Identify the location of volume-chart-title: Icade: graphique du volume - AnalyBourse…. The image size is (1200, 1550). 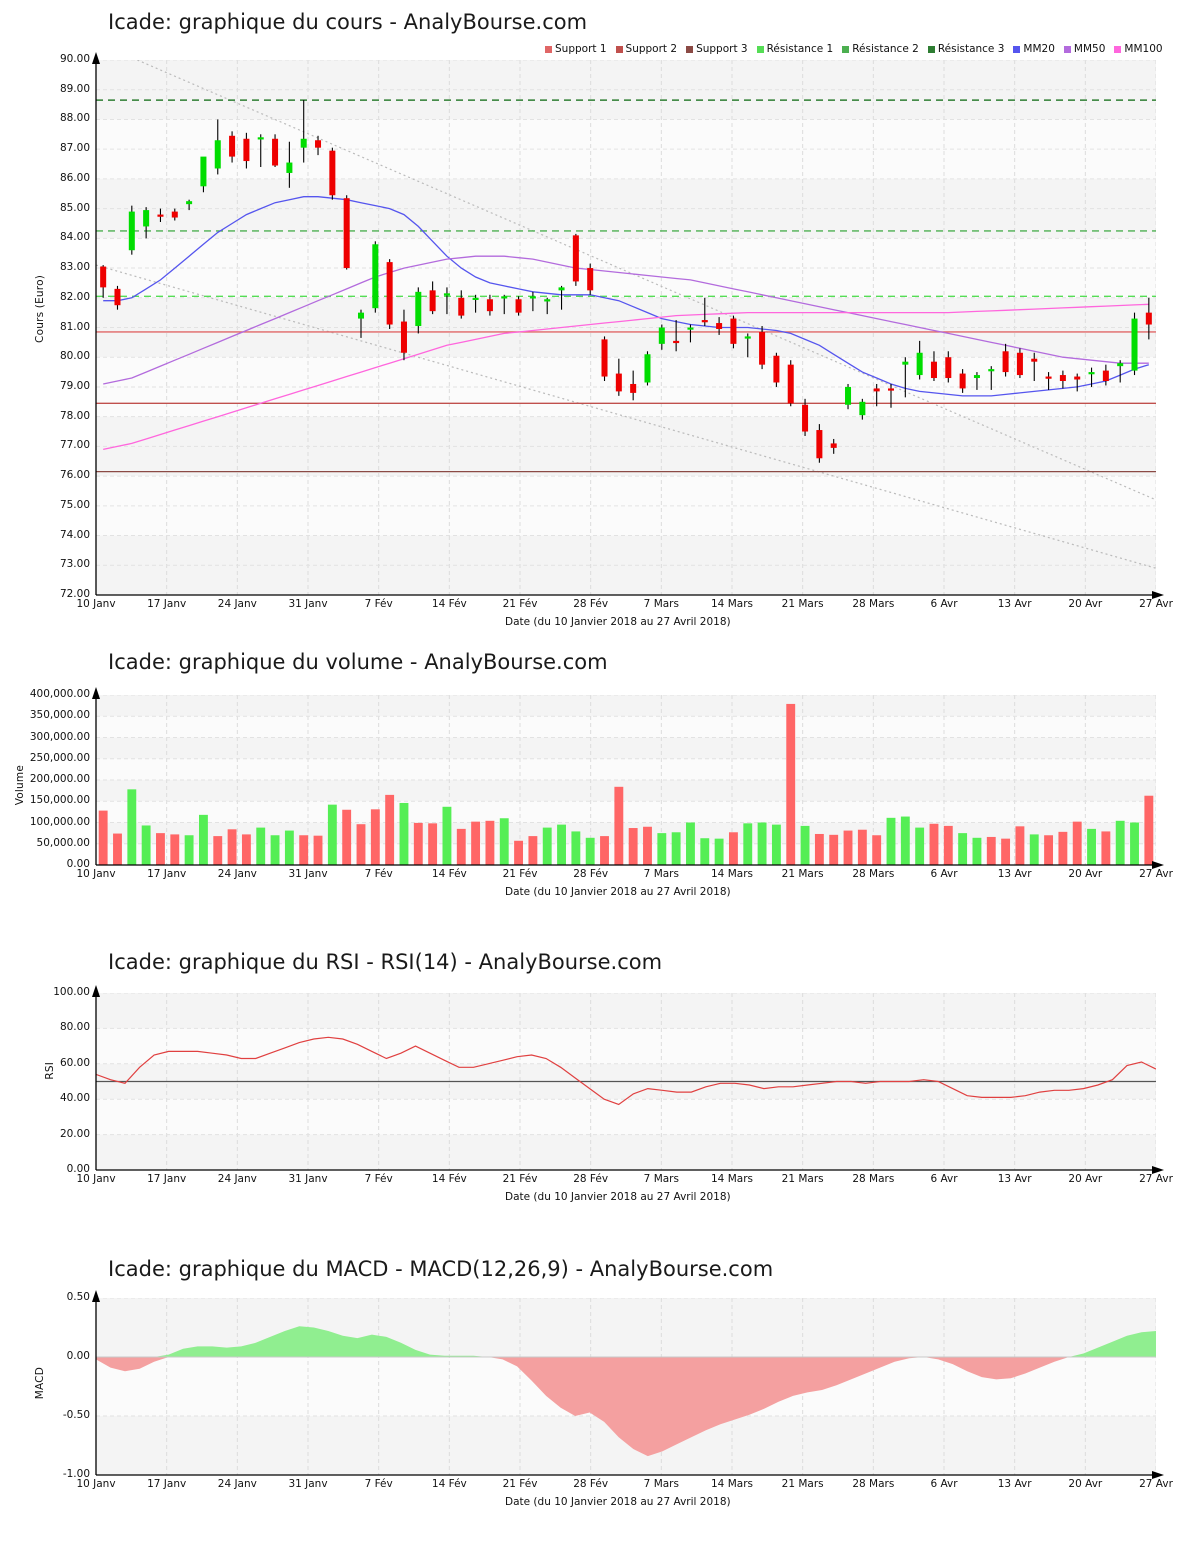
(358, 662).